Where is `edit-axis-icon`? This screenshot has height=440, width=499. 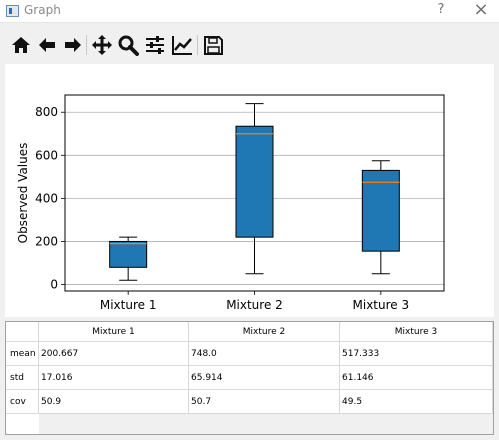
edit-axis-icon is located at coordinates (182, 45).